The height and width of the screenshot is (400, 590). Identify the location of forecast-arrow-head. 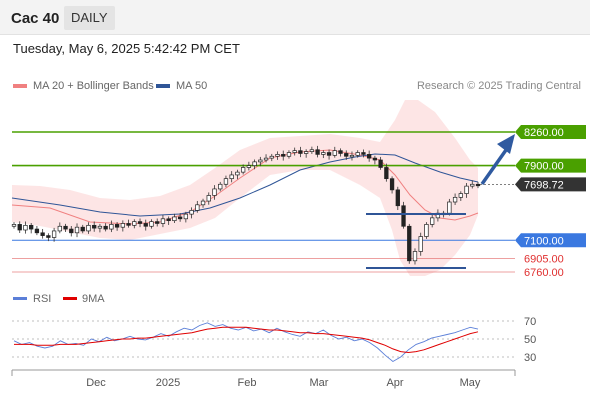
(506, 144).